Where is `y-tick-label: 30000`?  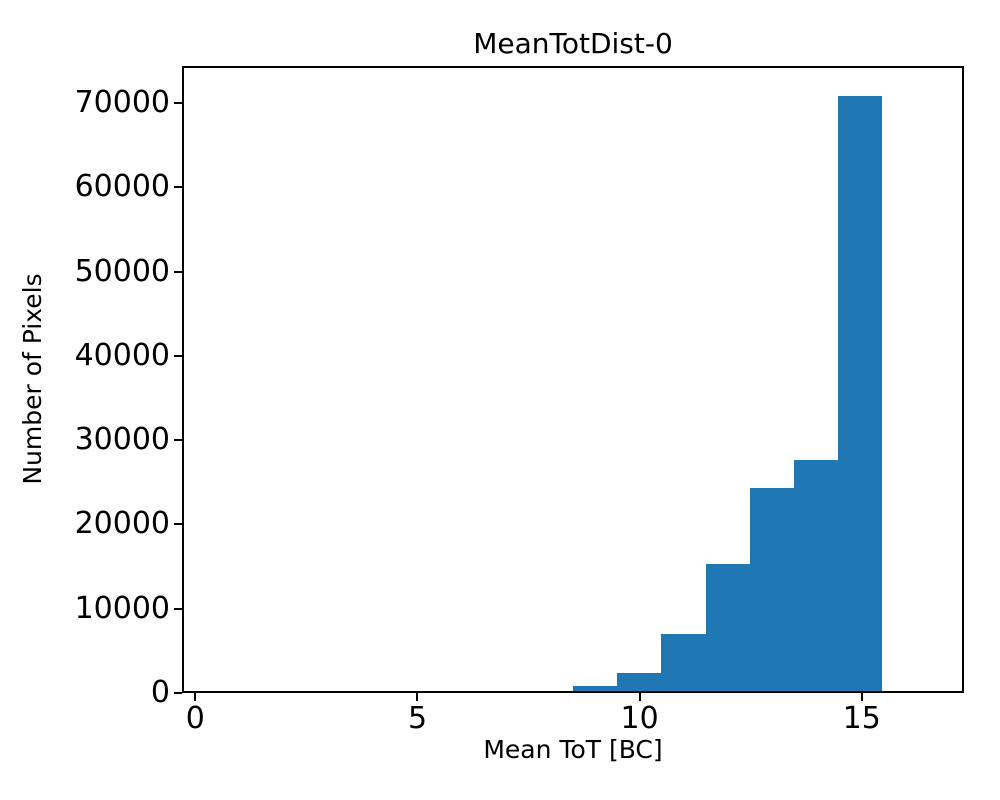 y-tick-label: 30000 is located at coordinates (122, 440).